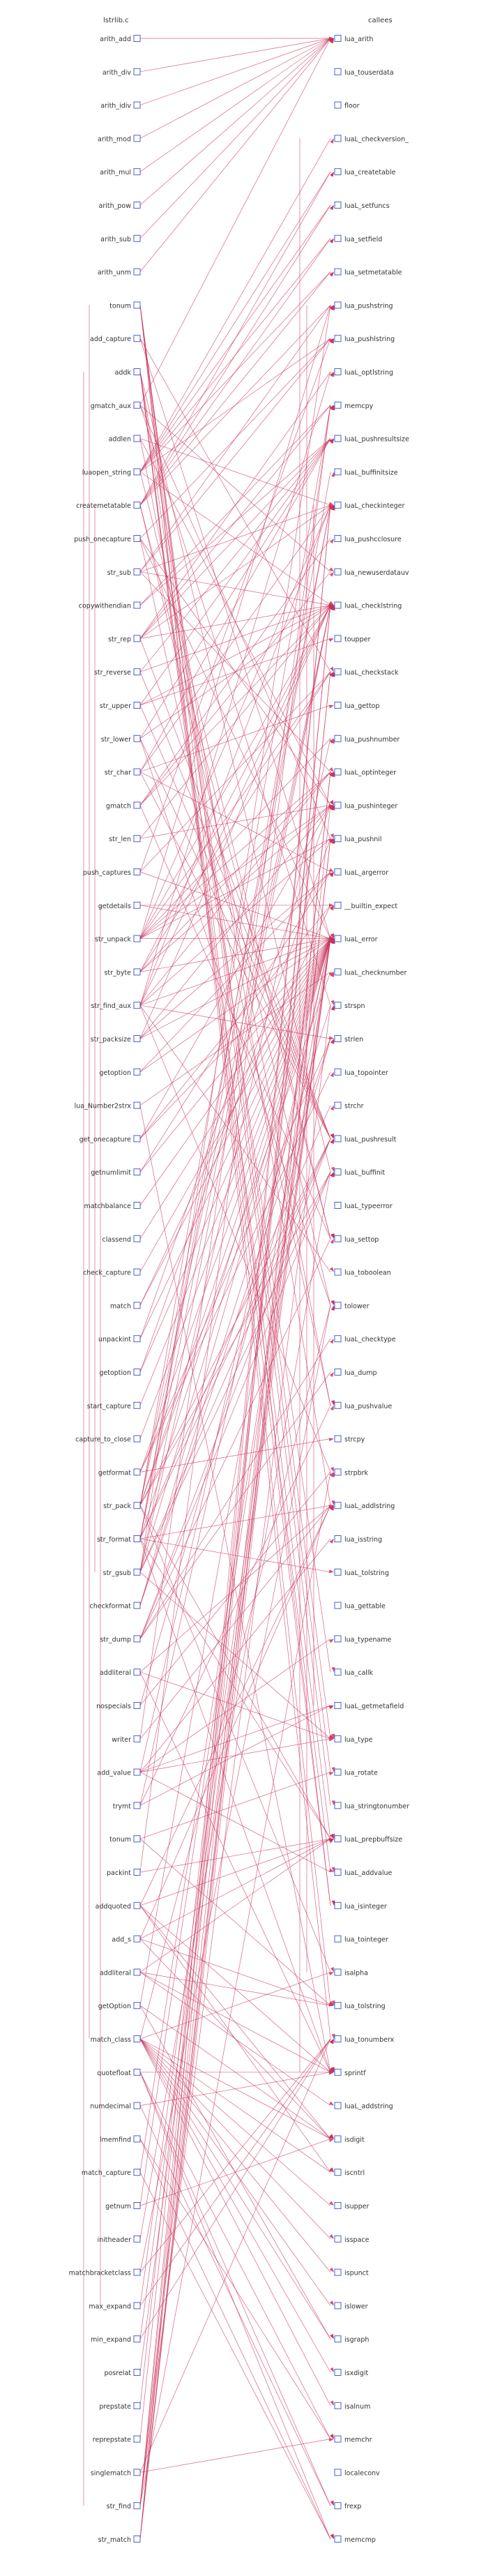 This screenshot has height=2576, width=502. I want to click on callee-node-lua-pushvalue: lua_pushvalue, so click(363, 1405).